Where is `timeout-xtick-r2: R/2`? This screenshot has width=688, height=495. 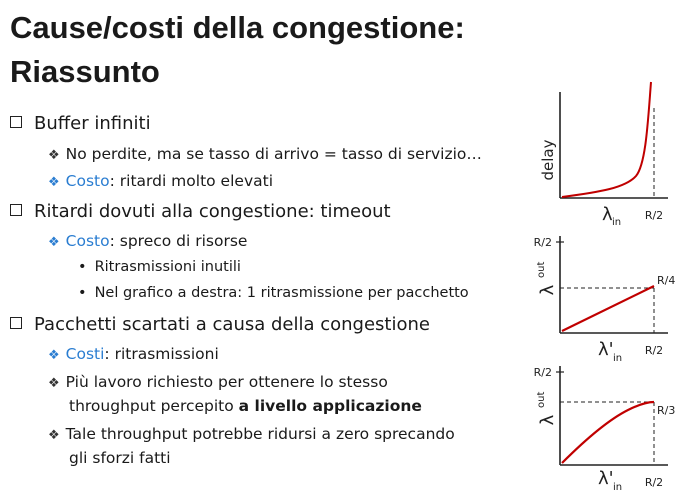 timeout-xtick-r2: R/2 is located at coordinates (654, 350).